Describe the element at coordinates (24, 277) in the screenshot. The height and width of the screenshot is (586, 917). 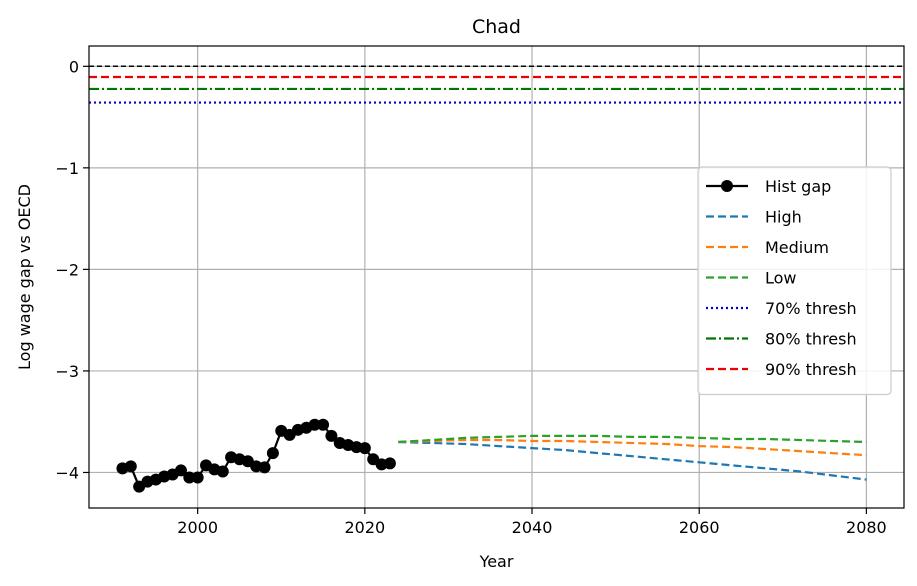
I see `y-axis-label: Log wage gap vs OECD` at that location.